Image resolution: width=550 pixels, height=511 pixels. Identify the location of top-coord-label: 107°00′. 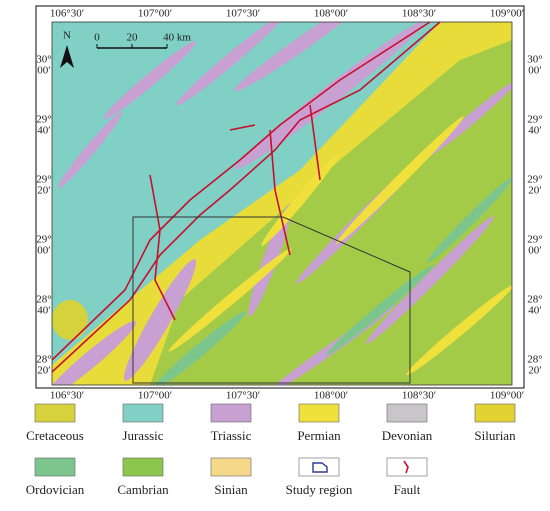
(155, 14).